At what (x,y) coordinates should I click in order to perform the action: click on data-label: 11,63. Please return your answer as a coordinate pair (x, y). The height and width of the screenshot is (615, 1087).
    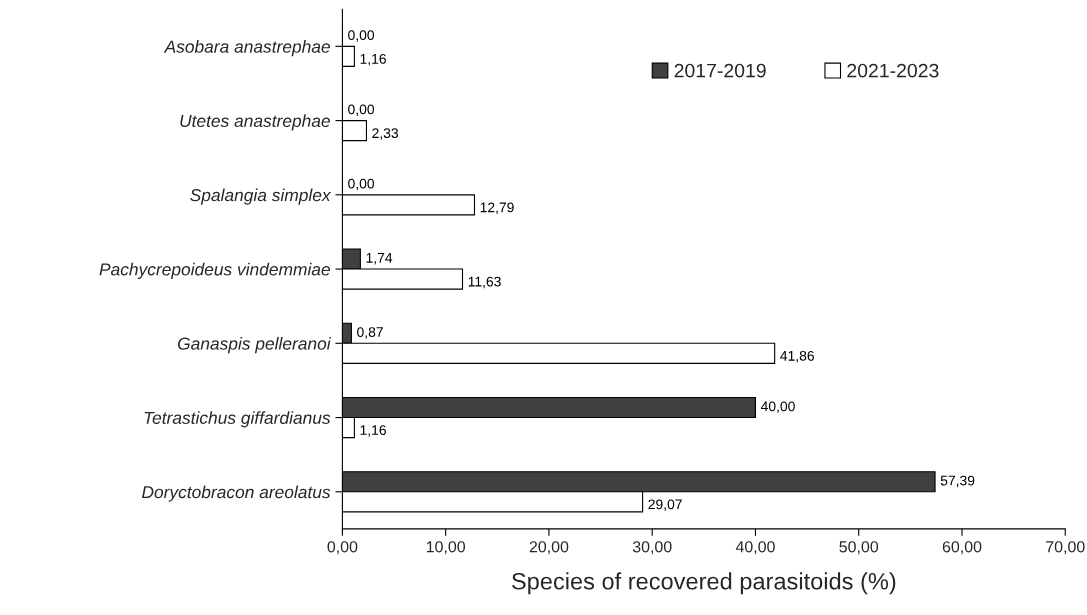
    Looking at the image, I should click on (484, 282).